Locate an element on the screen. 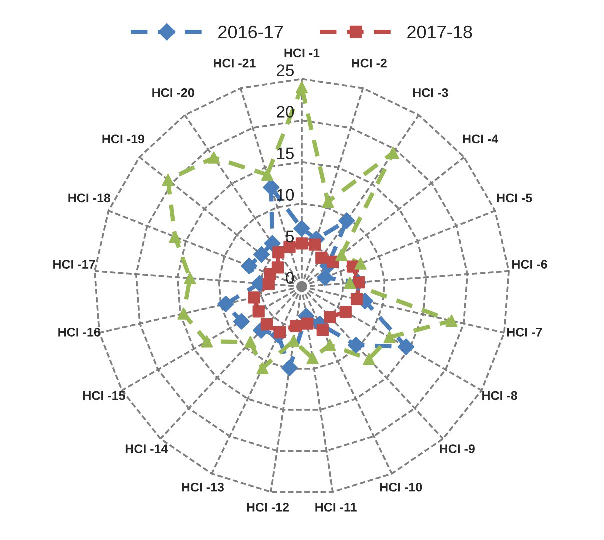 Image resolution: width=604 pixels, height=540 pixels. spoke-label: HCI -10 is located at coordinates (401, 487).